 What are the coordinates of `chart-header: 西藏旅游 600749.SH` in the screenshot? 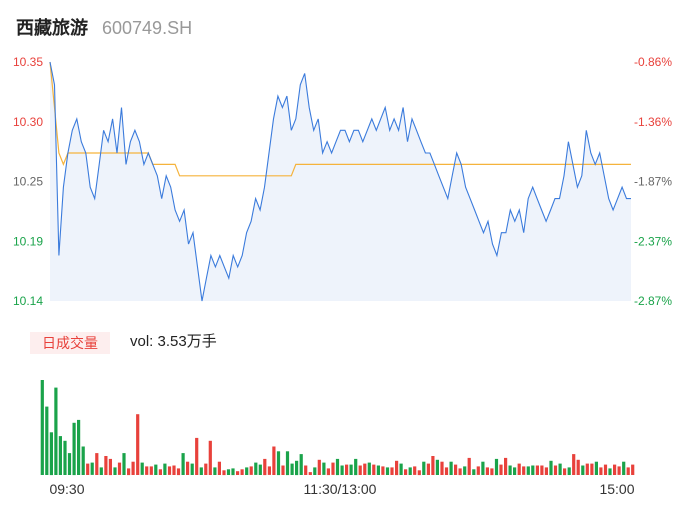 It's located at (104, 26).